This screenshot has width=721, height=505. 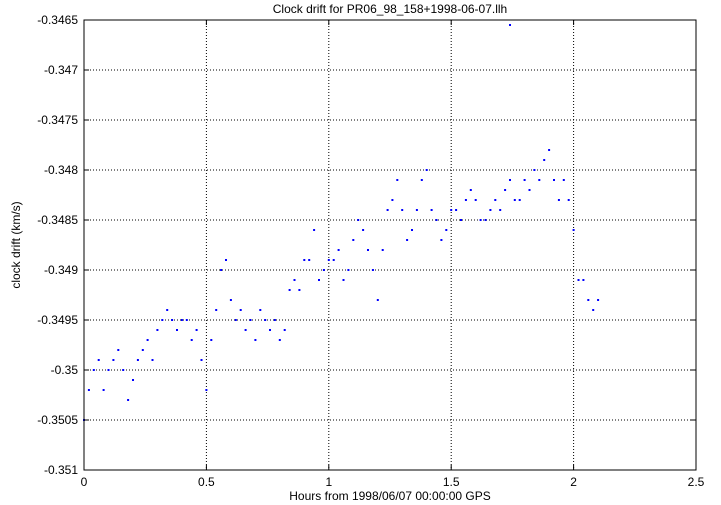 What do you see at coordinates (61, 170) in the screenshot?
I see `y-tick-label: -0.348` at bounding box center [61, 170].